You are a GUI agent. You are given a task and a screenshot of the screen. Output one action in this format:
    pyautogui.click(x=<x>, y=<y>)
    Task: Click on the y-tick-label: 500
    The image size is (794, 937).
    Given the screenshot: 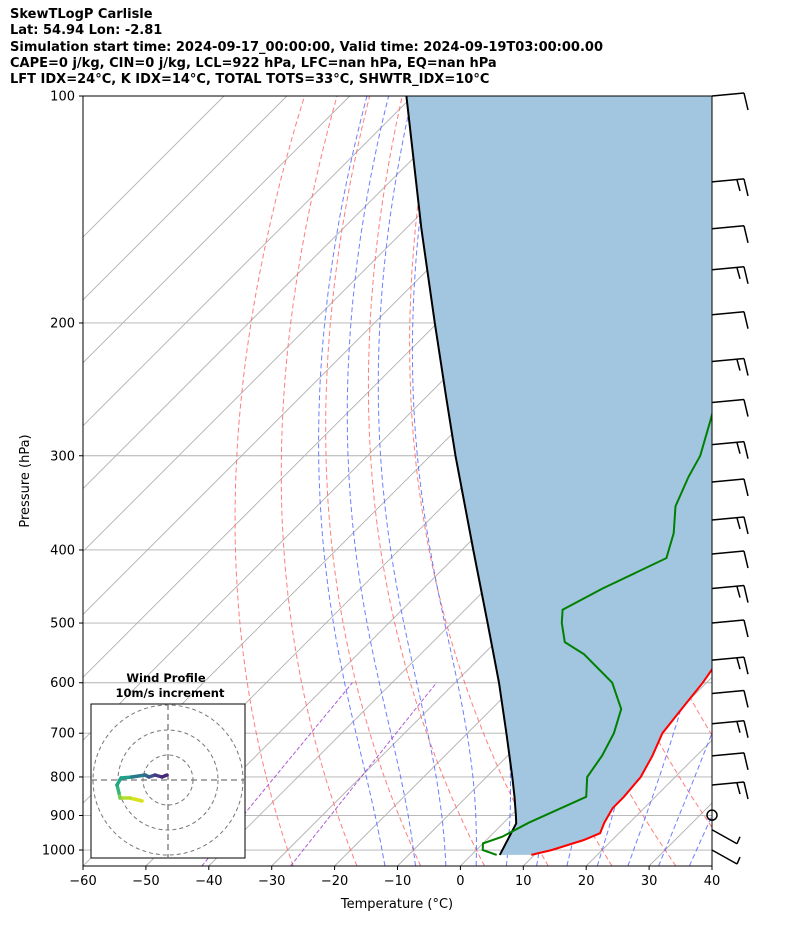 What is the action you would take?
    pyautogui.click(x=62, y=624)
    